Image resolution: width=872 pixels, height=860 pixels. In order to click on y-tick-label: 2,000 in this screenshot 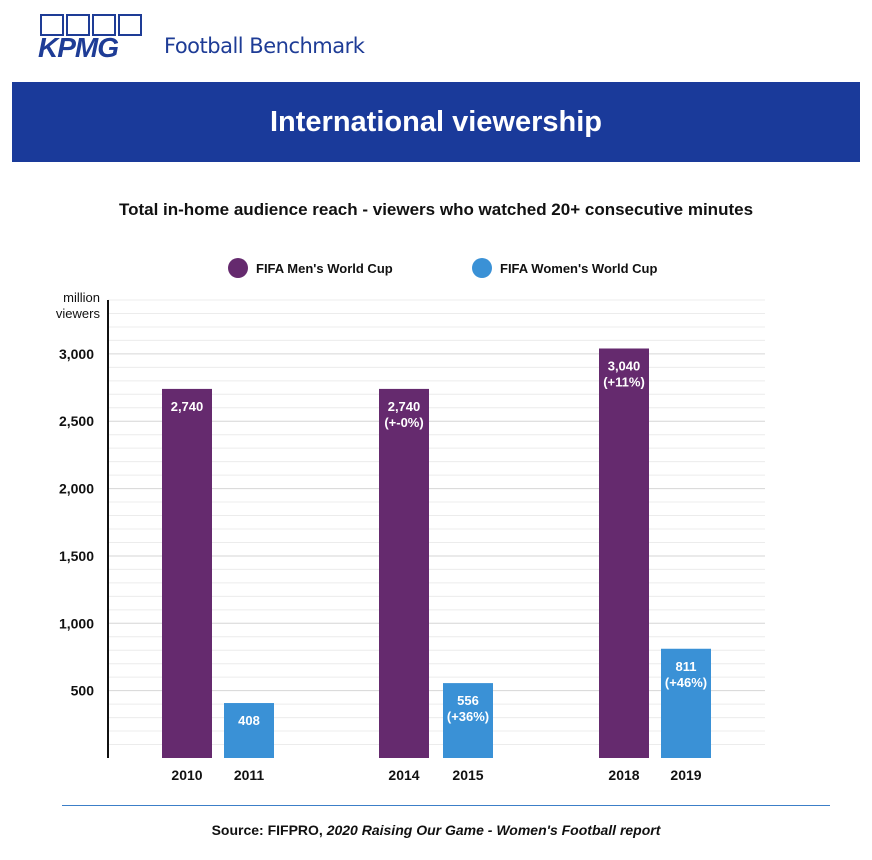, I will do `click(76, 489)`.